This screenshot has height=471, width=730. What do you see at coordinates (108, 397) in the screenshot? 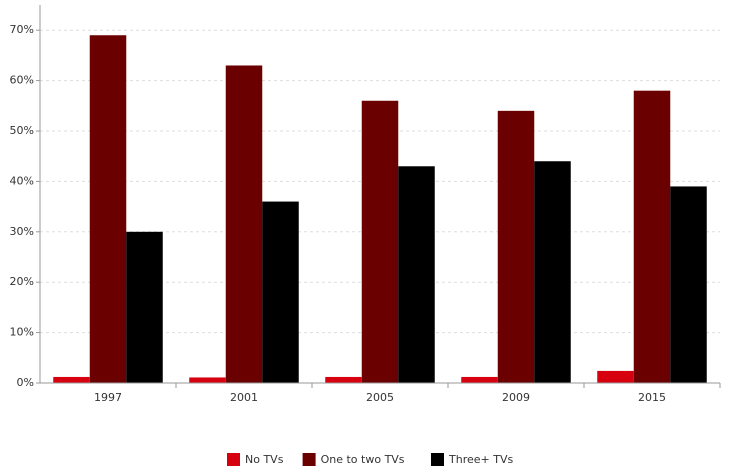
I see `x-tick-label: 1997` at bounding box center [108, 397].